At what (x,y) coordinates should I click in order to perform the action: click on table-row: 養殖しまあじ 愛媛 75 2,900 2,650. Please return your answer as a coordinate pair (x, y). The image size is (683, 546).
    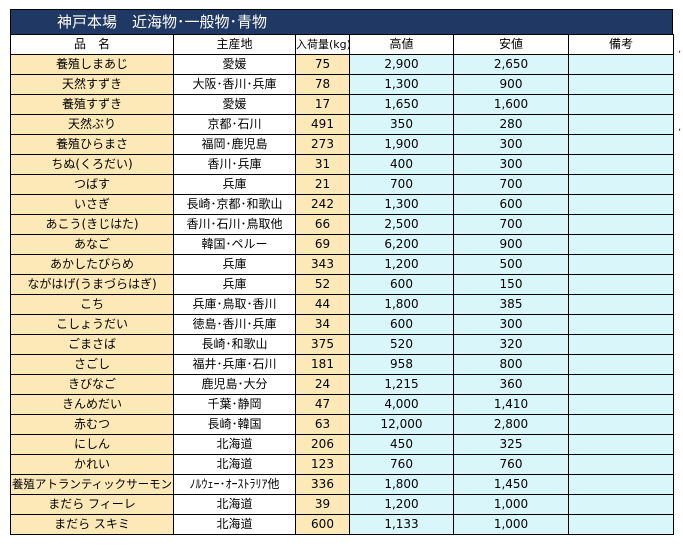
    Looking at the image, I should click on (342, 64).